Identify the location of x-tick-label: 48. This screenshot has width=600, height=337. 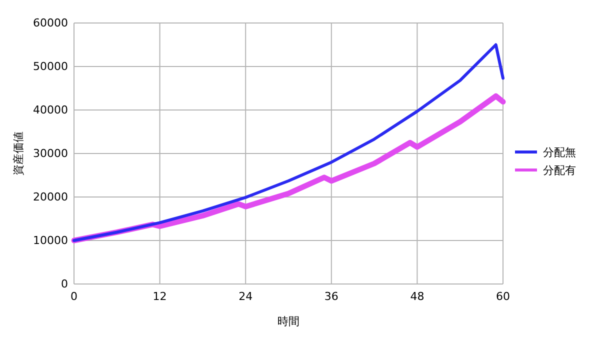
(417, 296).